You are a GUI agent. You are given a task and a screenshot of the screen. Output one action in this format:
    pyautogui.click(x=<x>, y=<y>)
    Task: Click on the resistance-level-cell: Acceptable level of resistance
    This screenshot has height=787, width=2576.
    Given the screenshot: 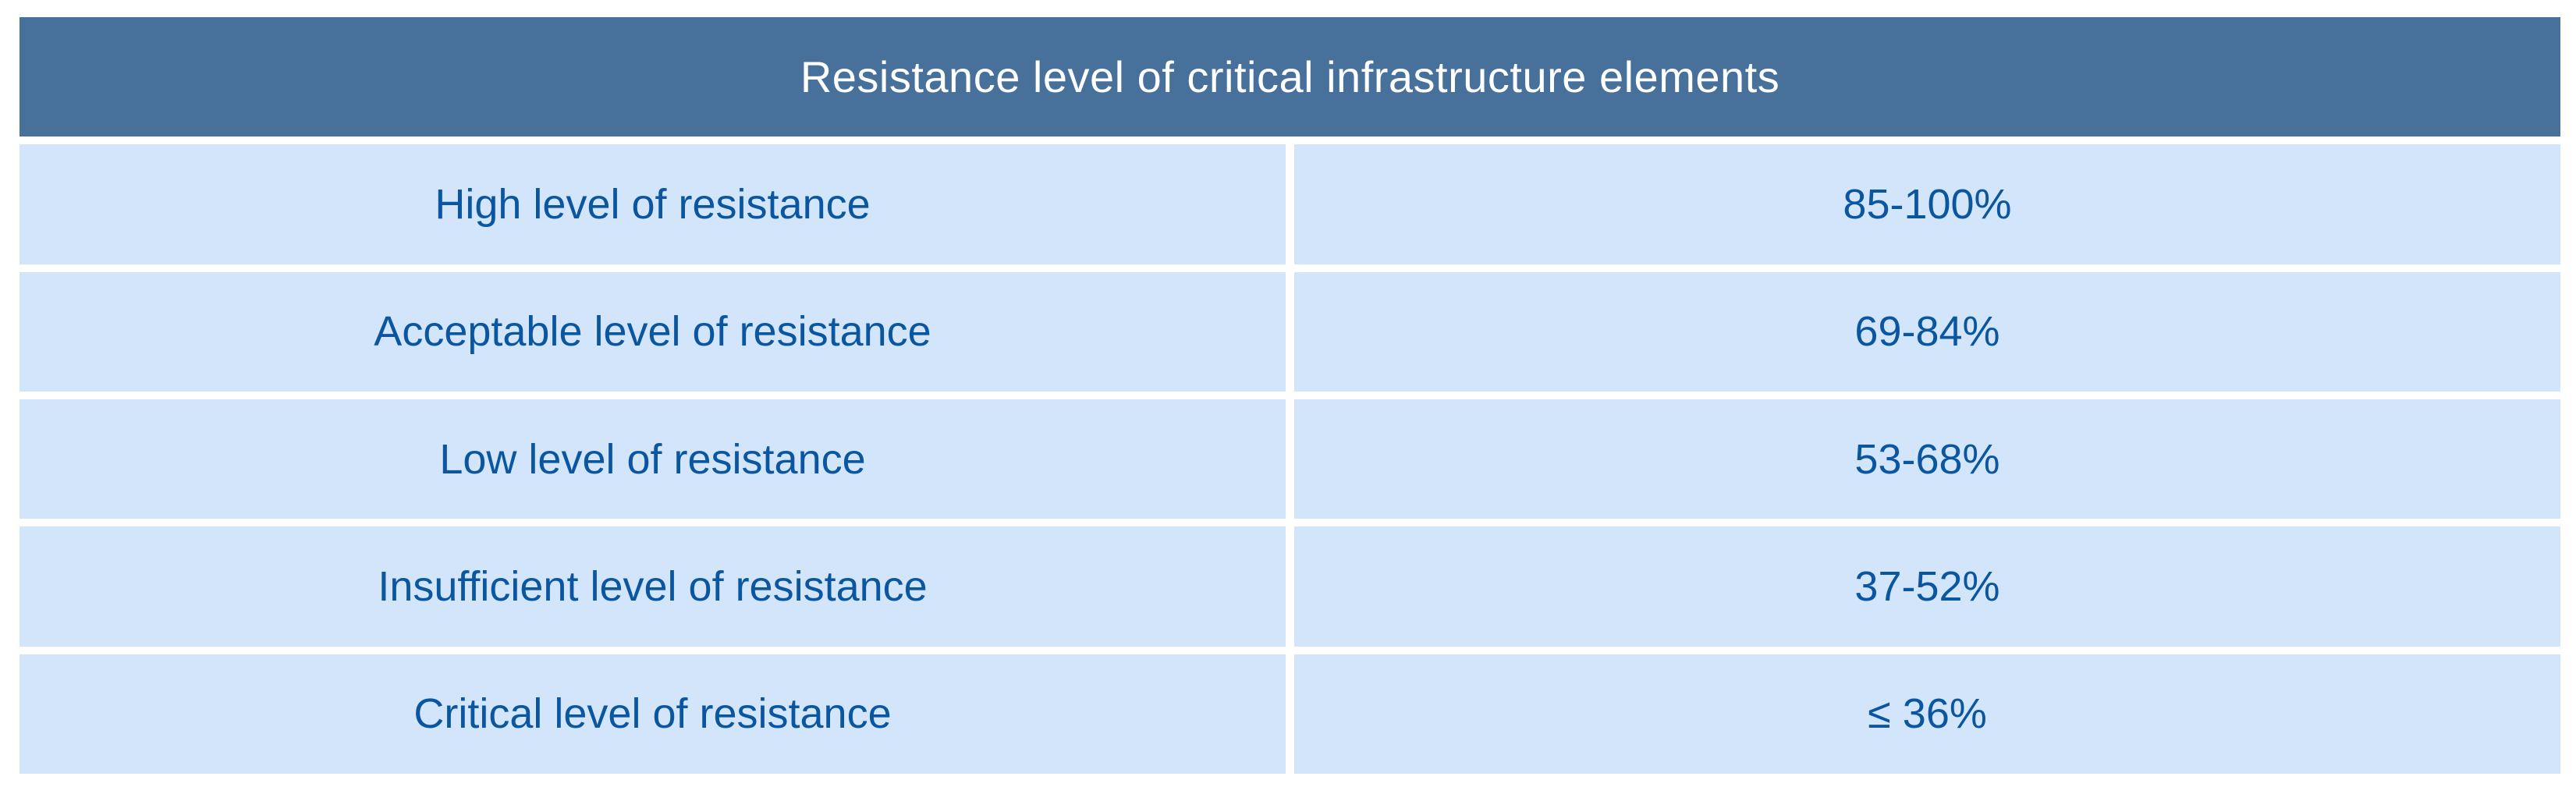 What is the action you would take?
    pyautogui.click(x=653, y=331)
    